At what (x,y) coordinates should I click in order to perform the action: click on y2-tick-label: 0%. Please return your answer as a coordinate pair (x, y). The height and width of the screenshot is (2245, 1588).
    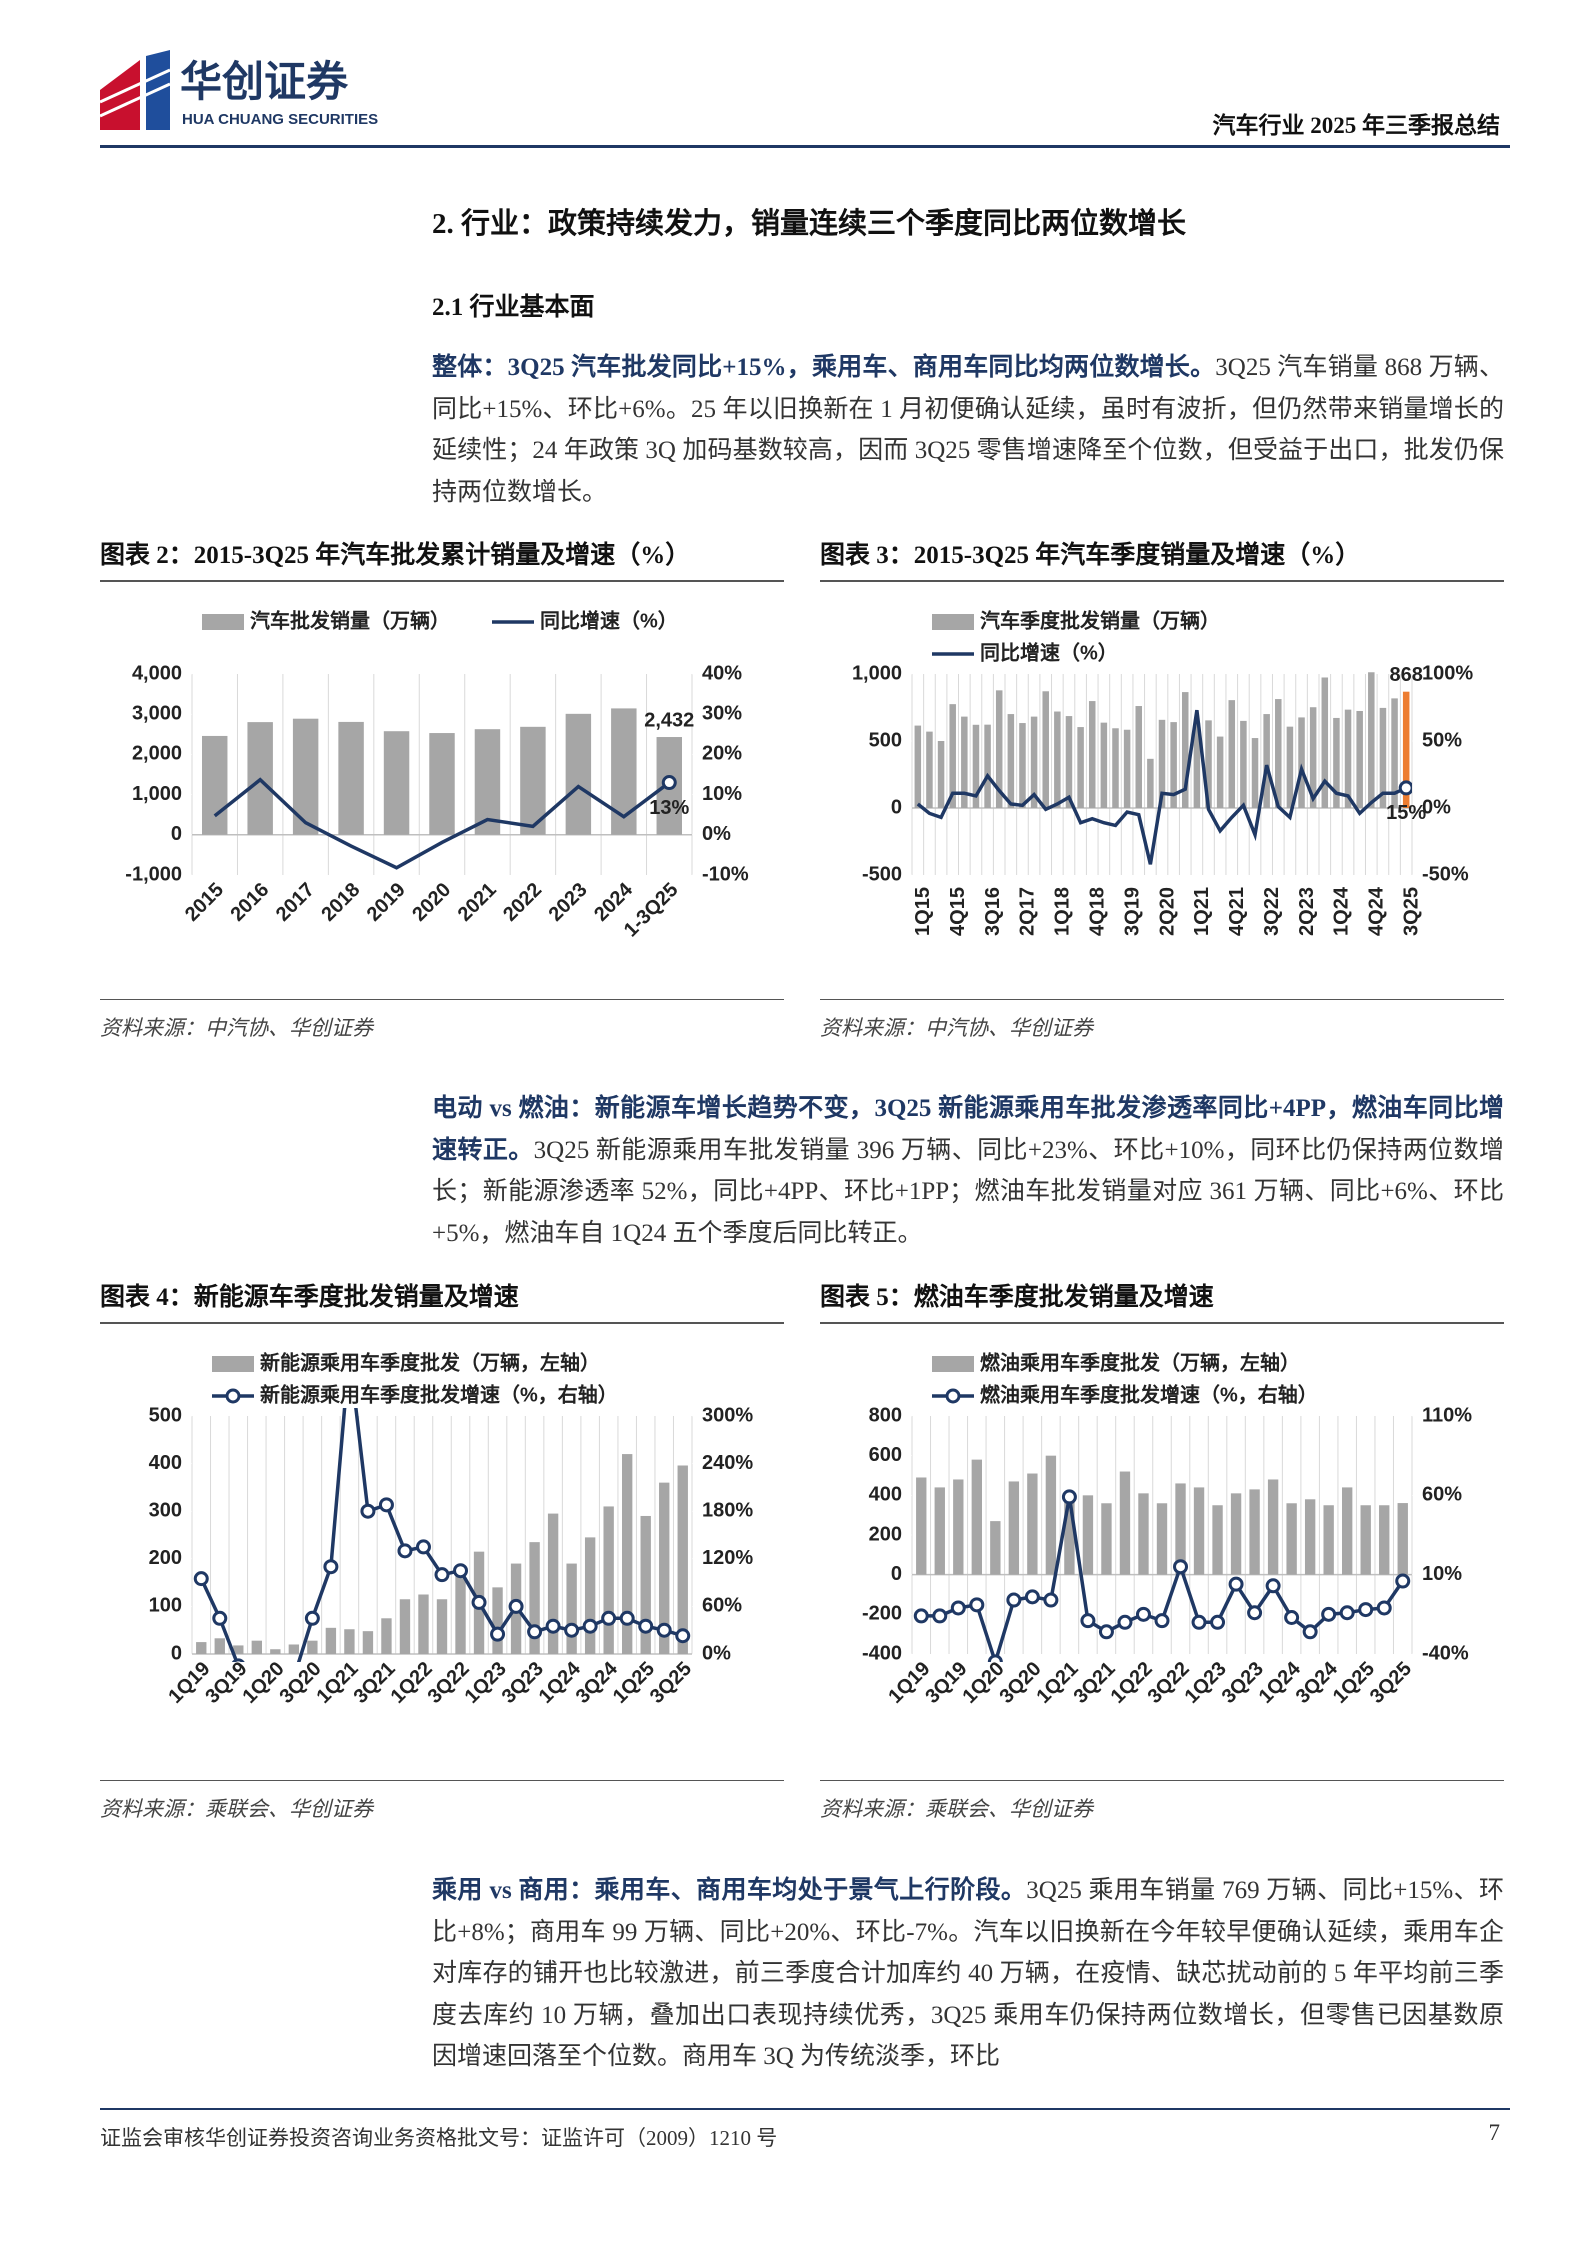
    Looking at the image, I should click on (716, 1653).